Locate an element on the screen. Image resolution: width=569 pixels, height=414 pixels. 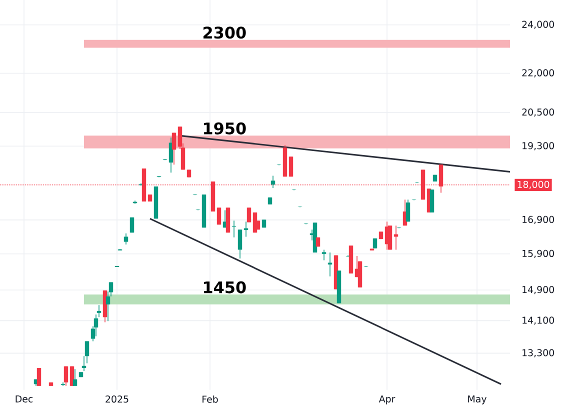
y-tick-label: 14,900 is located at coordinates (538, 290).